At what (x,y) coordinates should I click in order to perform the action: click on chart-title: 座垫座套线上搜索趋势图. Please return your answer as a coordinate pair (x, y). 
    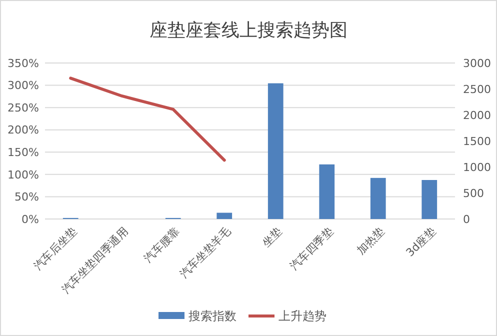
    Looking at the image, I should click on (249, 30).